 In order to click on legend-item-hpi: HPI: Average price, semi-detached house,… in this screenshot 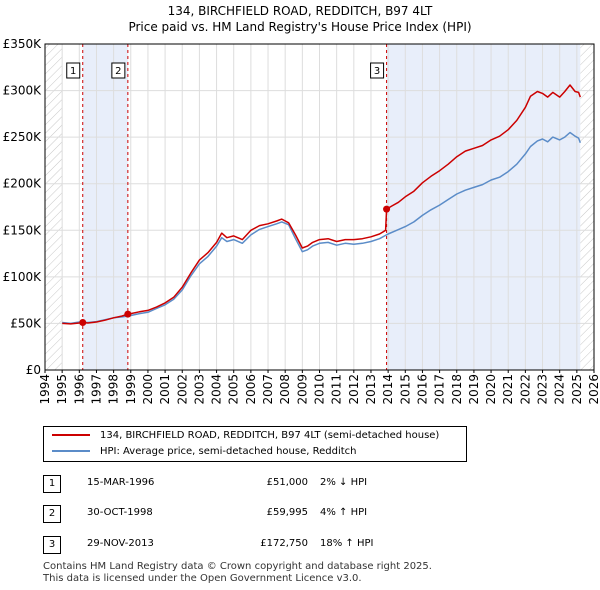, I will do `click(204, 452)`.